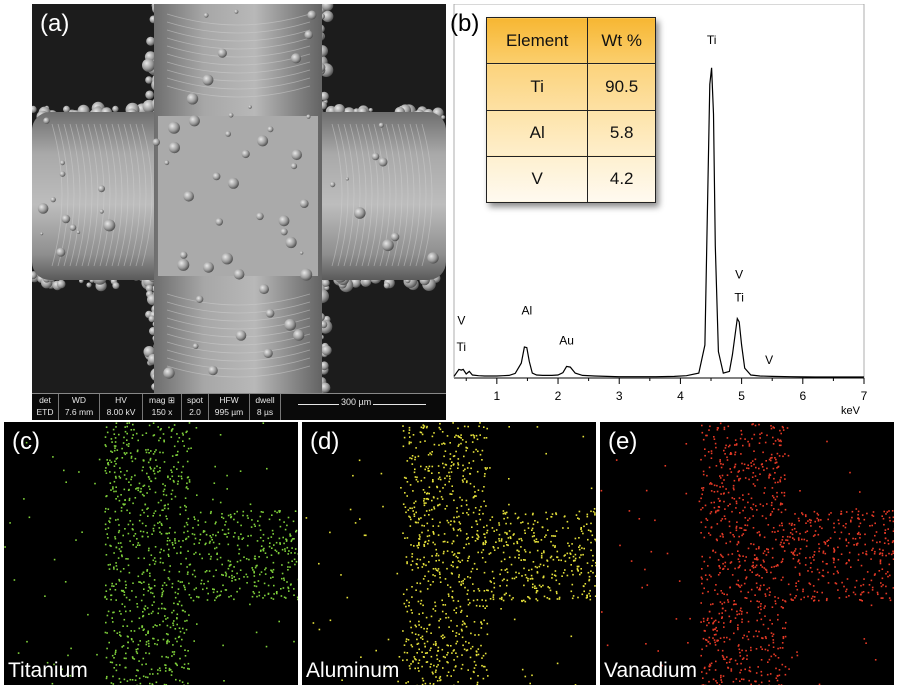  Describe the element at coordinates (238, 339) in the screenshot. I see `scan-track` at that location.